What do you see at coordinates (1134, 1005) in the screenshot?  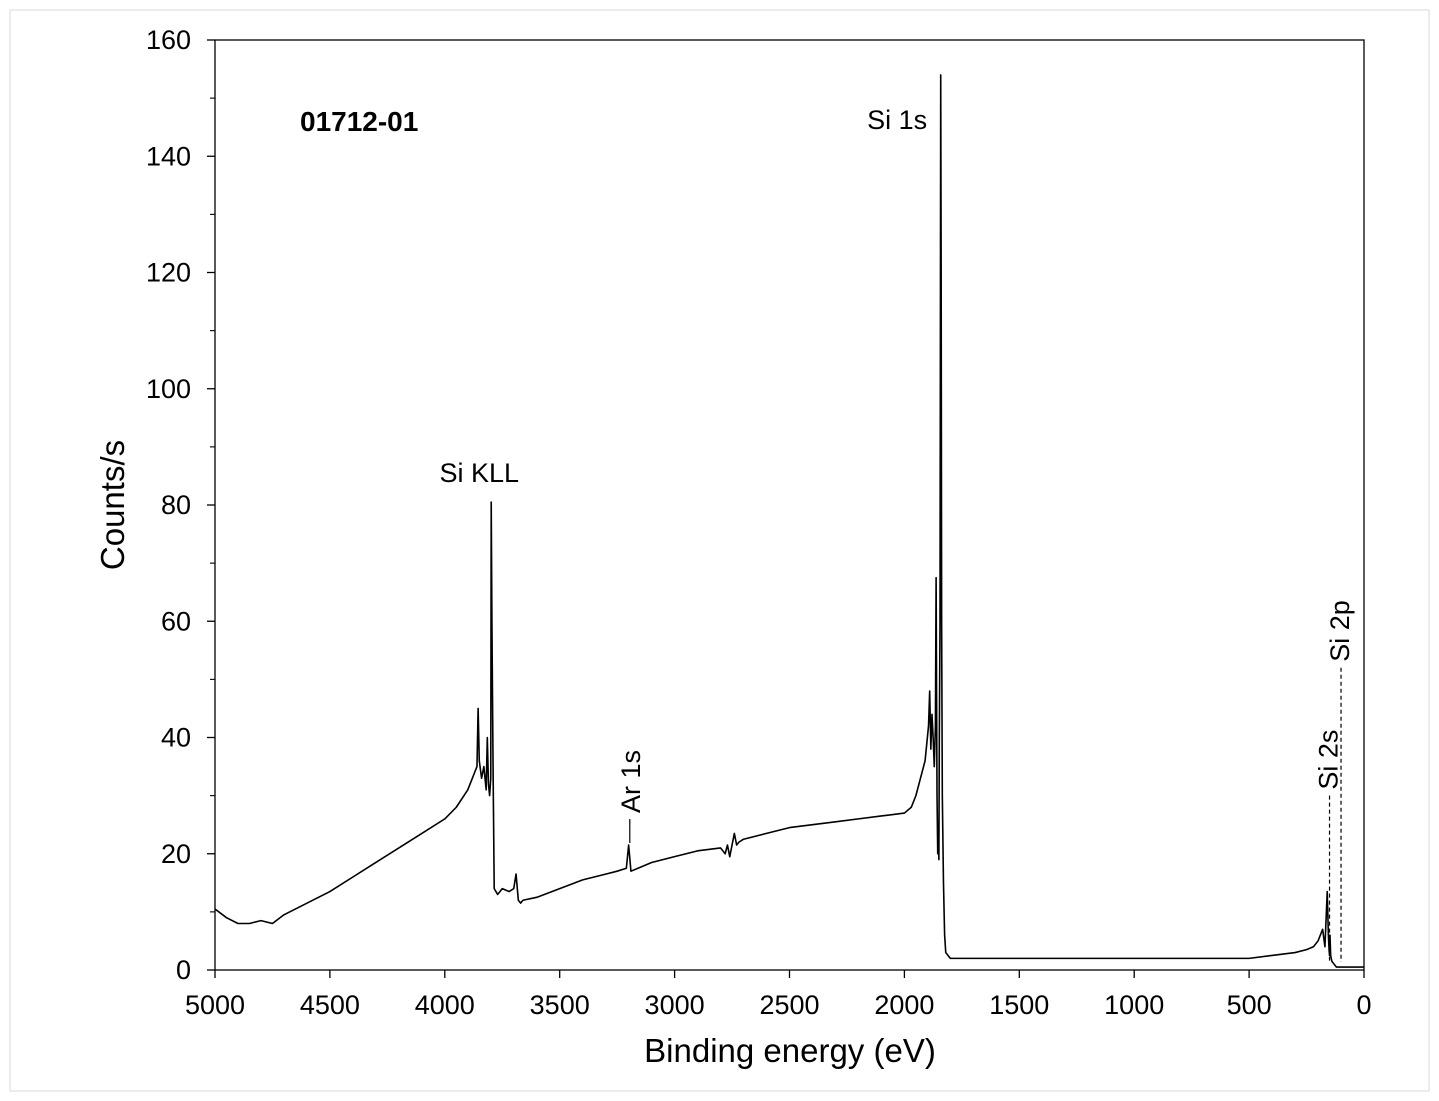 I see `x-tick-label: 1000` at bounding box center [1134, 1005].